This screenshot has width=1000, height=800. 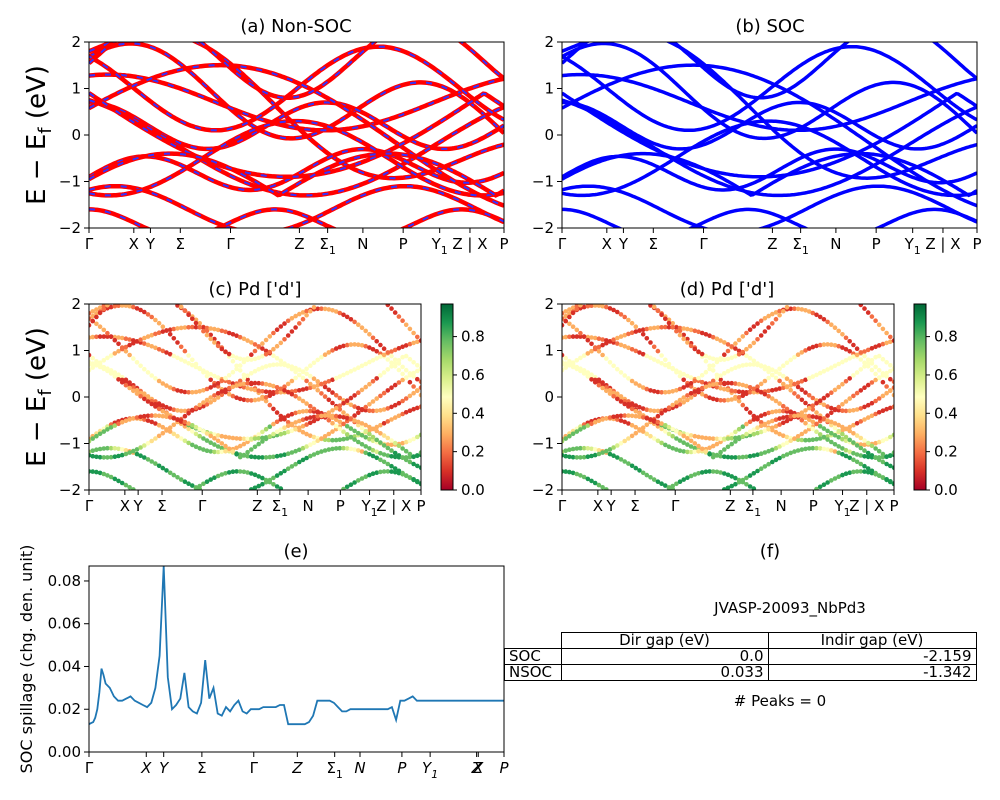 What do you see at coordinates (402, 768) in the screenshot?
I see `xtick-label: P` at bounding box center [402, 768].